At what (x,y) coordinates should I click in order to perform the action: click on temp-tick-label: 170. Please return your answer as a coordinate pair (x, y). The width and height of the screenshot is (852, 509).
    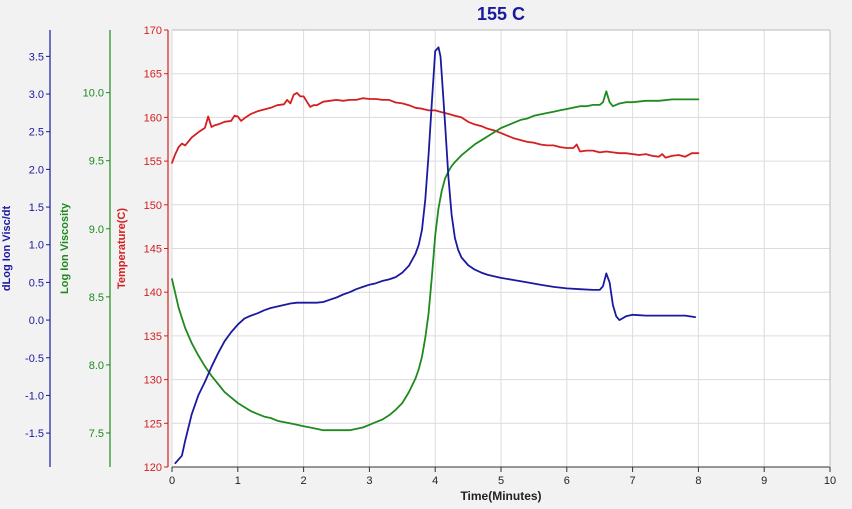
    Looking at the image, I should click on (153, 31).